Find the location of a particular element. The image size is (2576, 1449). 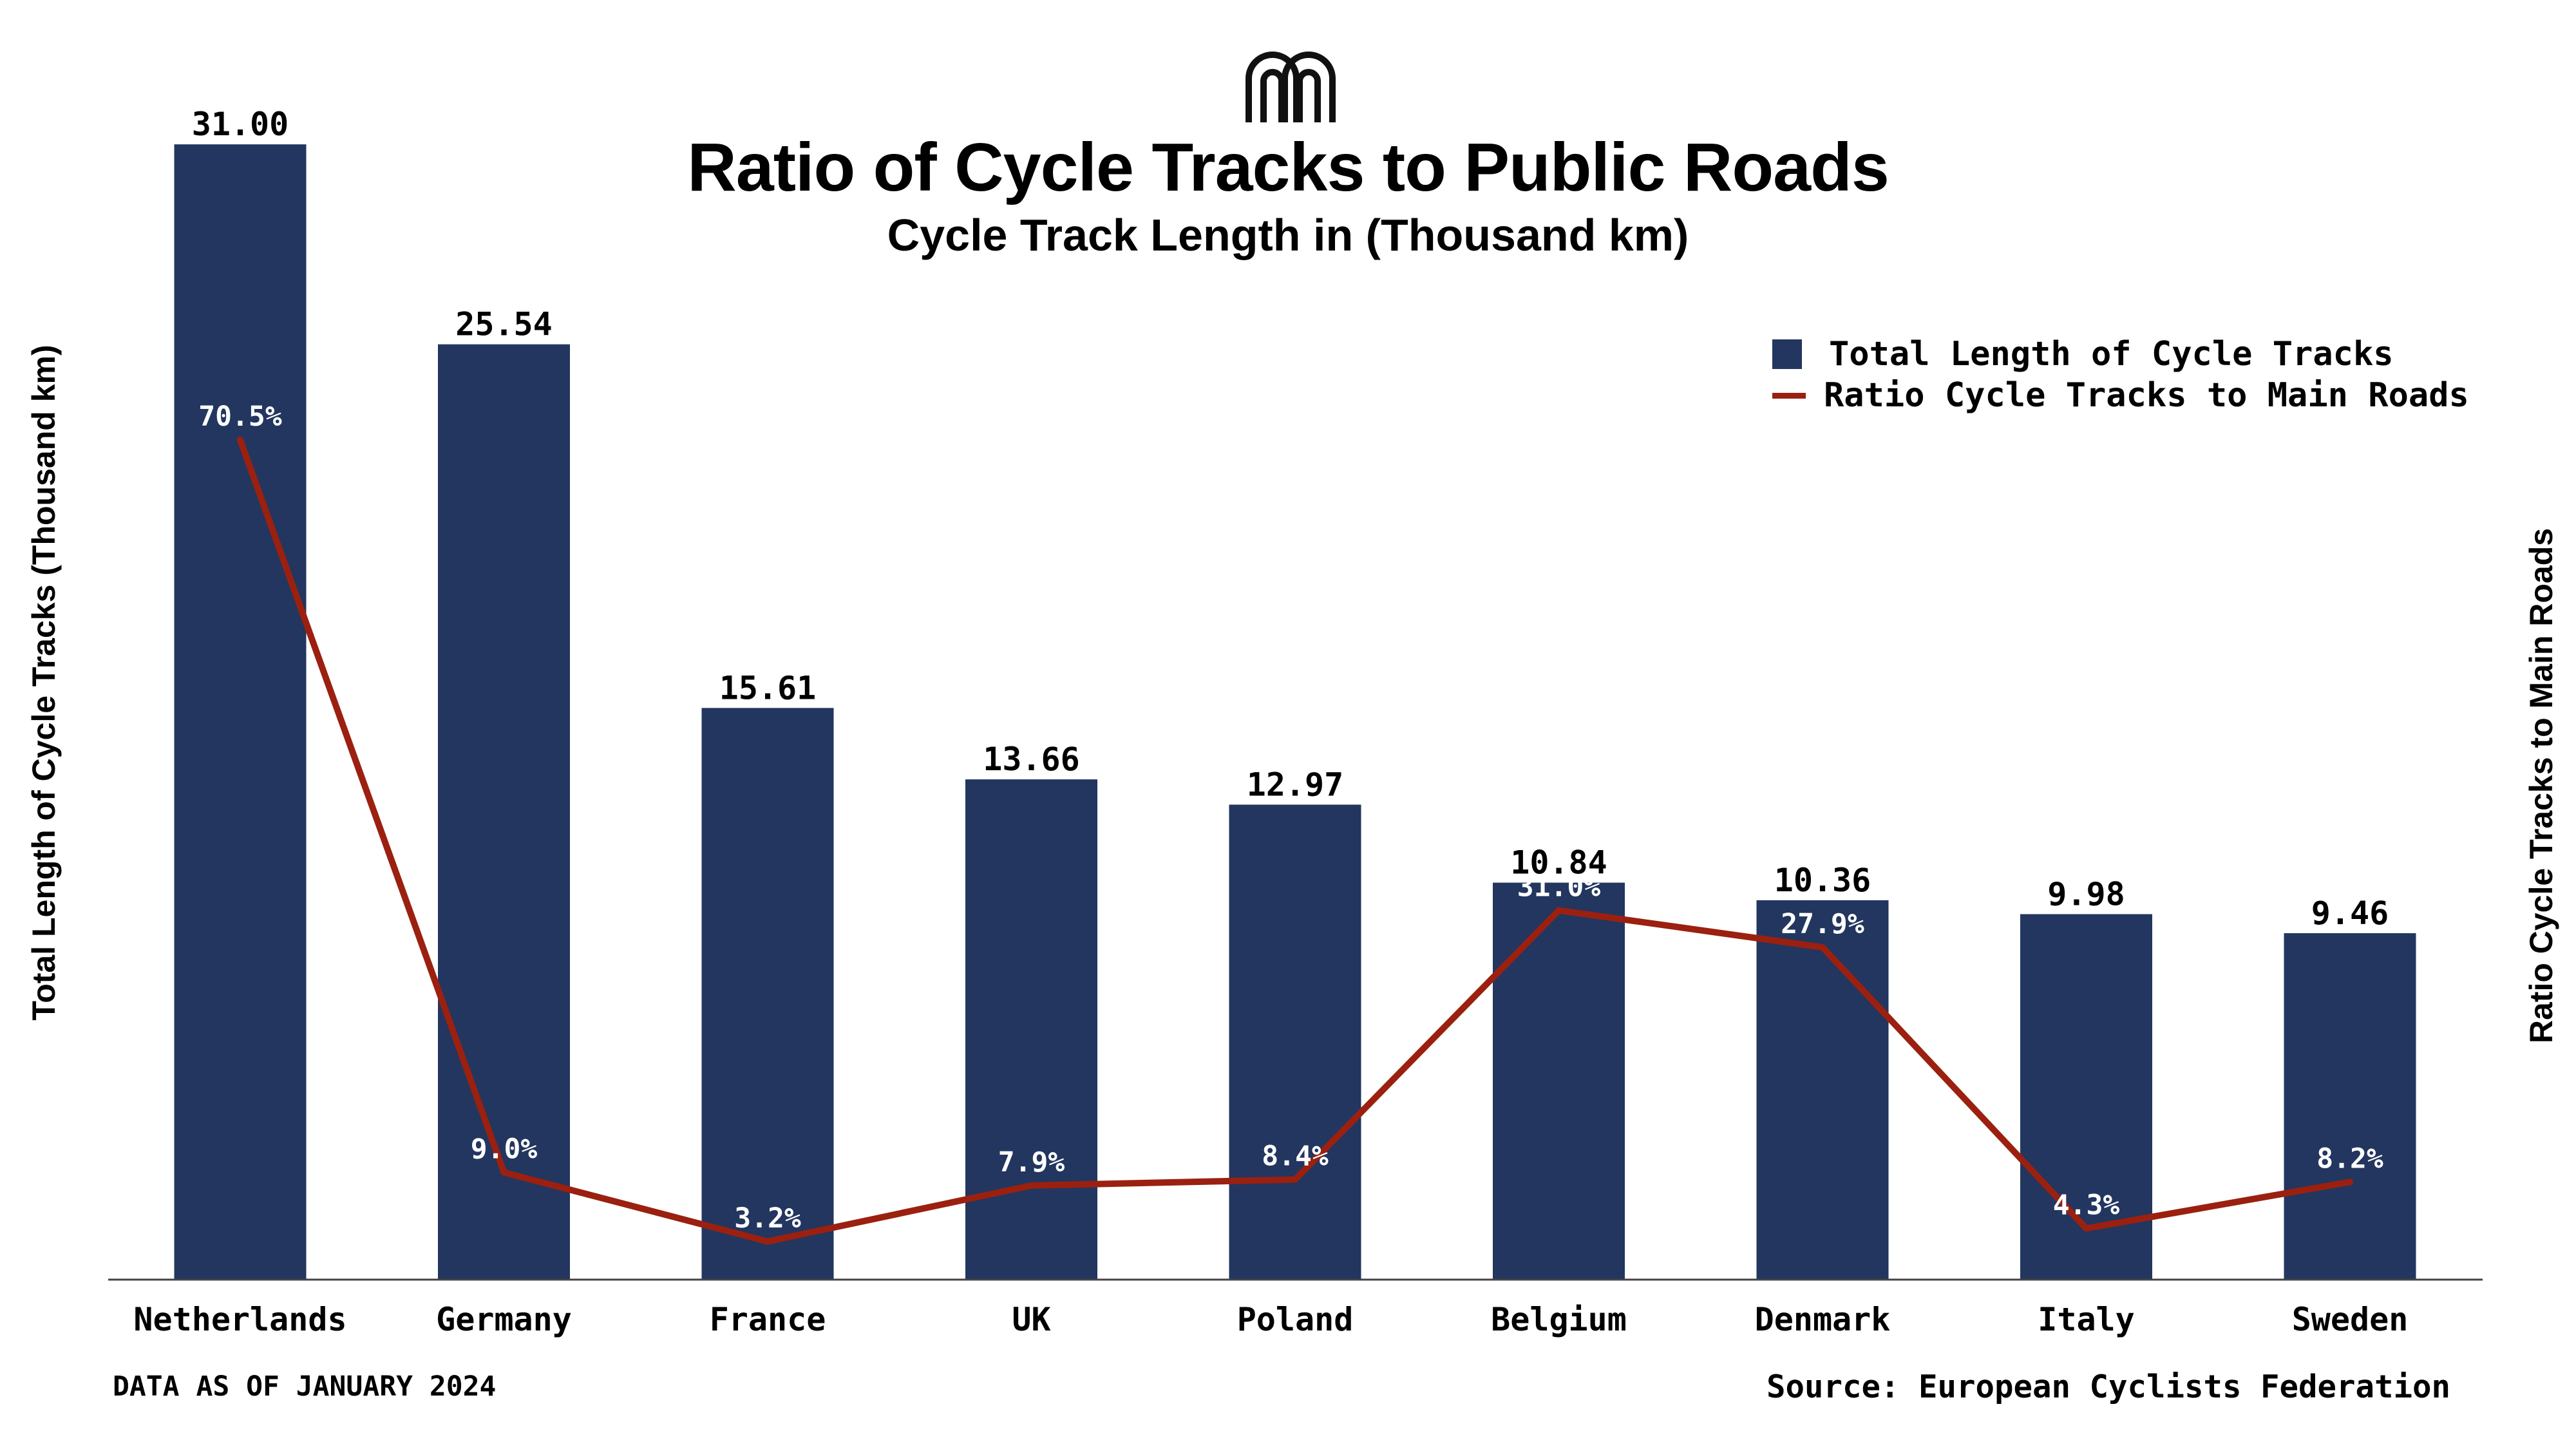

bar-value-label: 10.36 is located at coordinates (1822, 880).